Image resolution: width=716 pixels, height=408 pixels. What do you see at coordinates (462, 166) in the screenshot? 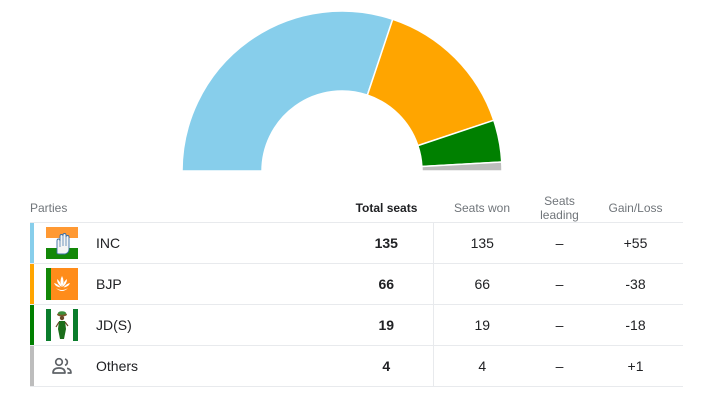
I see `donut-slice-others` at bounding box center [462, 166].